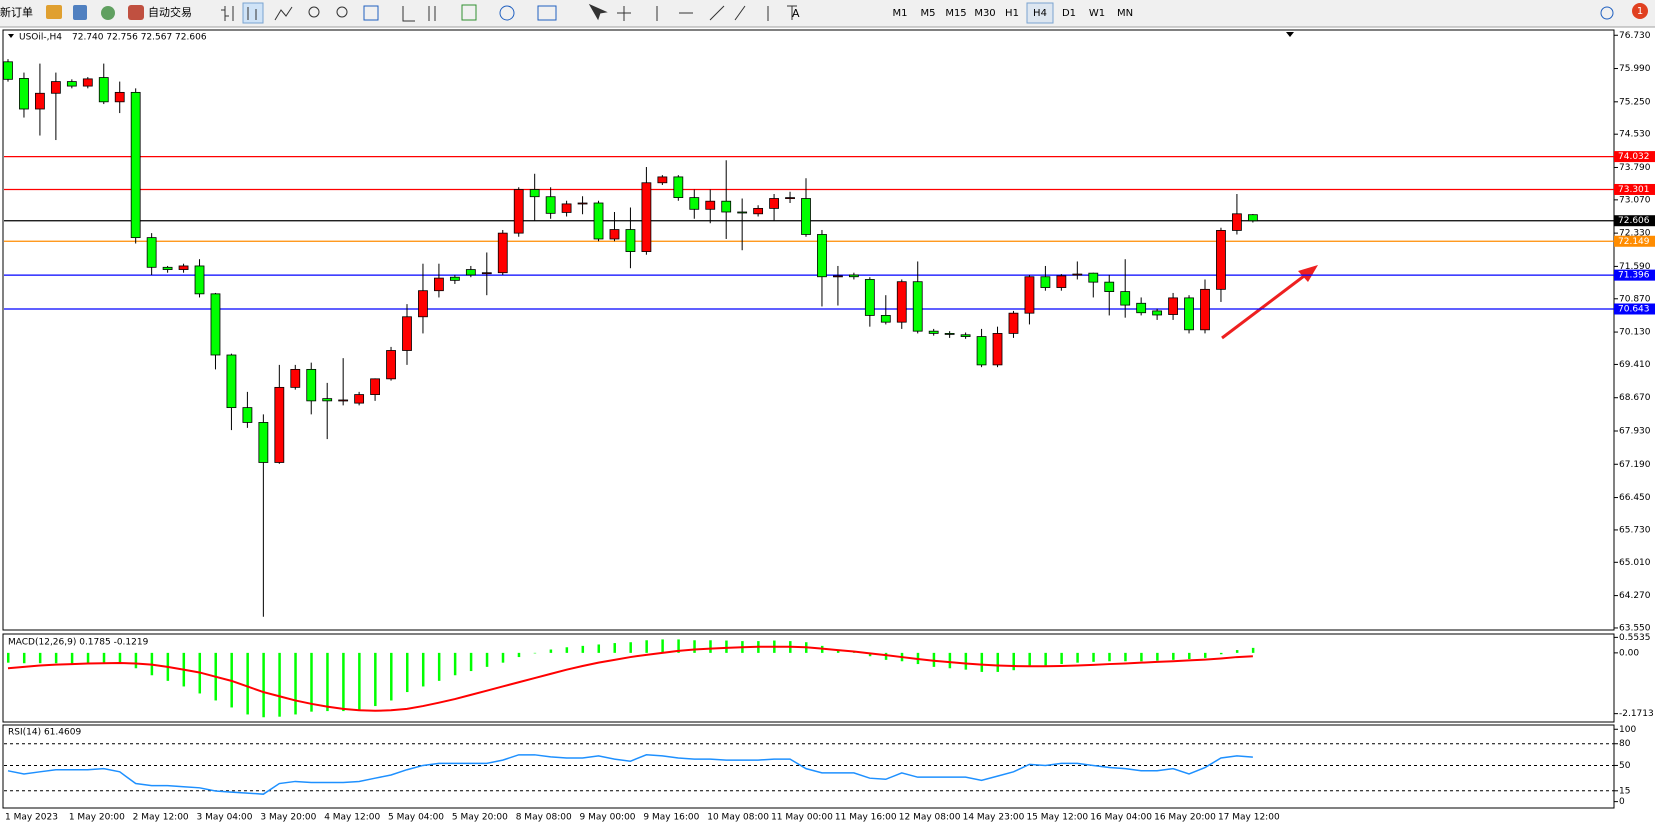 This screenshot has width=1655, height=830. I want to click on y-tick-label: 0.00, so click(1629, 653).